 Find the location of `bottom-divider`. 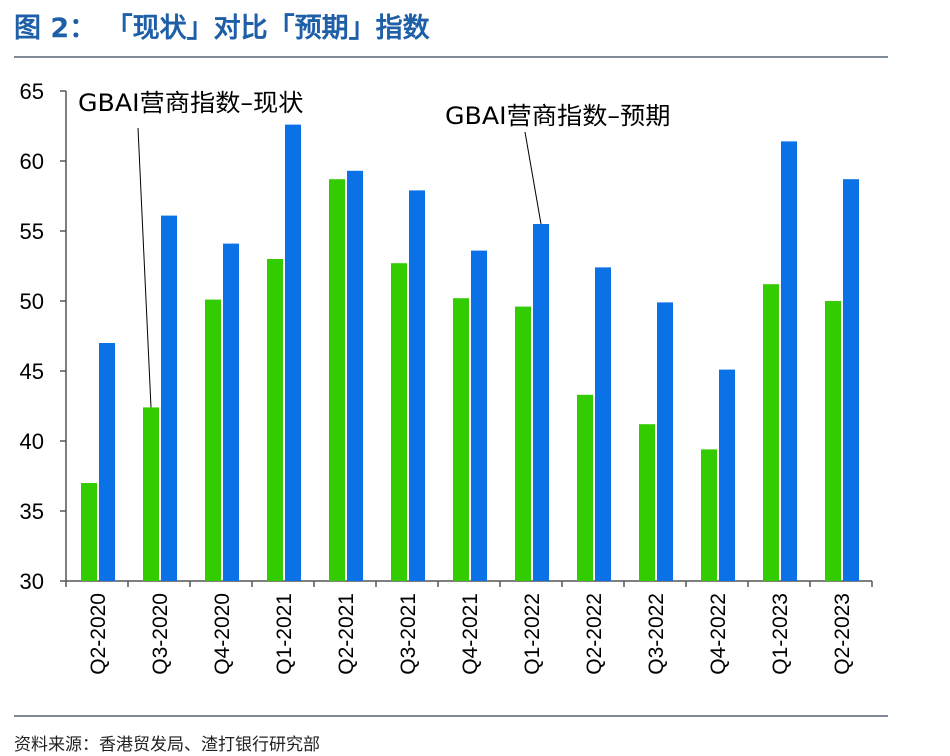

bottom-divider is located at coordinates (451, 716).